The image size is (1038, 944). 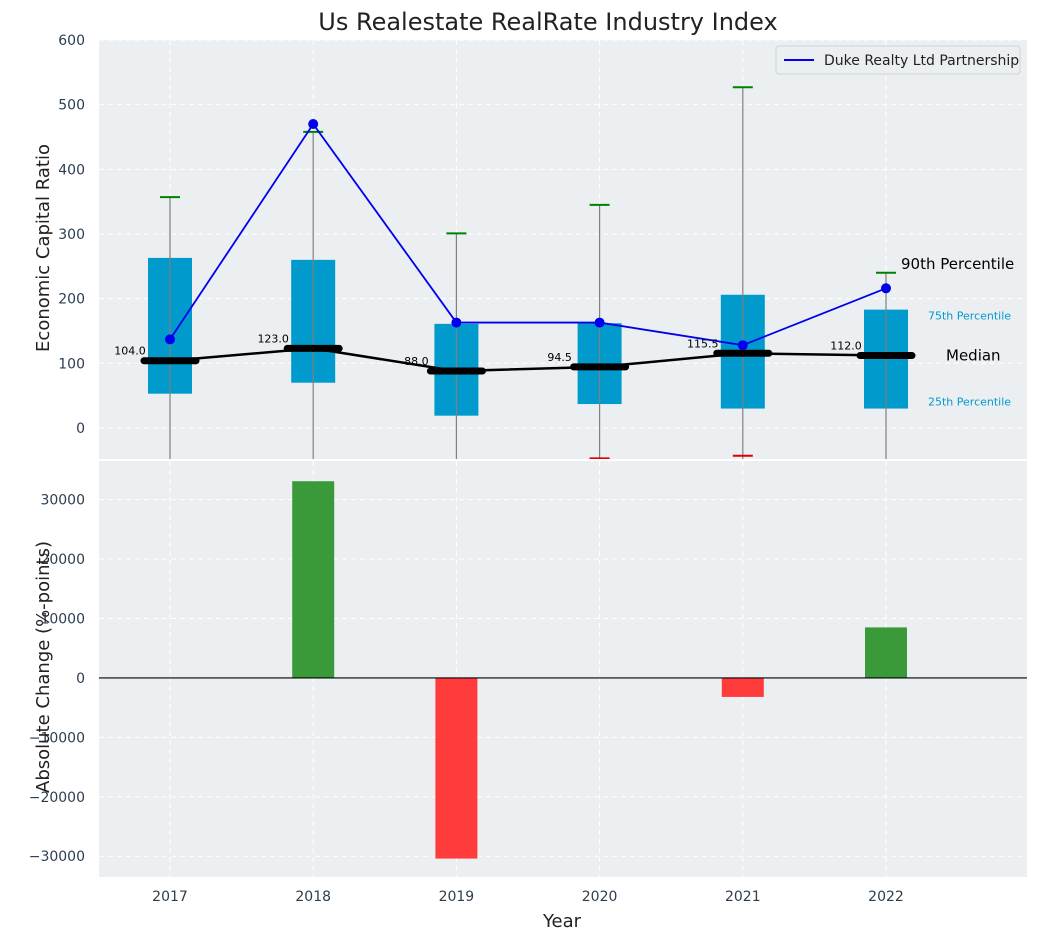 I want to click on series-point-2019, so click(x=456, y=322).